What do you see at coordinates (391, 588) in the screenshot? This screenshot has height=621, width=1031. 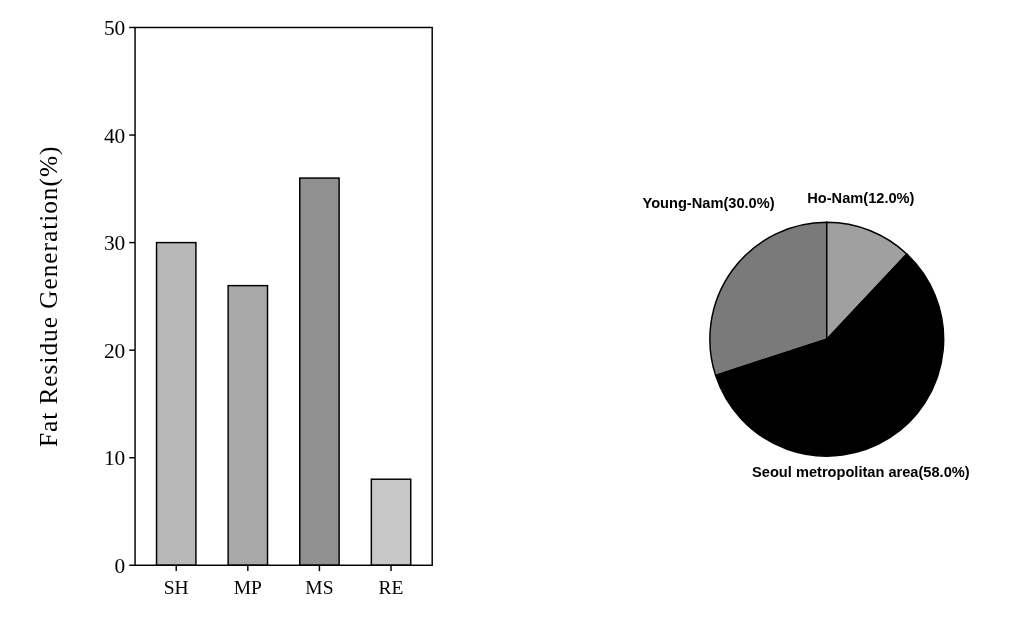 I see `x-tick-label: RE` at bounding box center [391, 588].